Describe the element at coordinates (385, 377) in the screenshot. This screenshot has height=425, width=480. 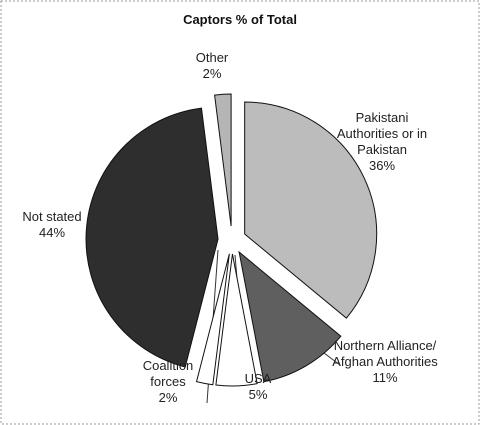
I see `value-label: 11%` at that location.